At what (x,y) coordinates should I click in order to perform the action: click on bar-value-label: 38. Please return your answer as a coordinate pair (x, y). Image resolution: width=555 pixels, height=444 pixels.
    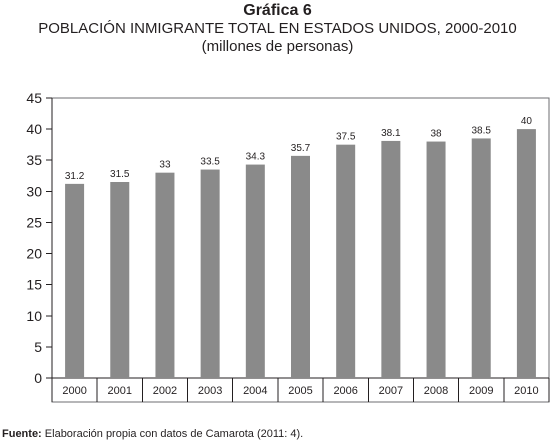
    Looking at the image, I should click on (436, 134).